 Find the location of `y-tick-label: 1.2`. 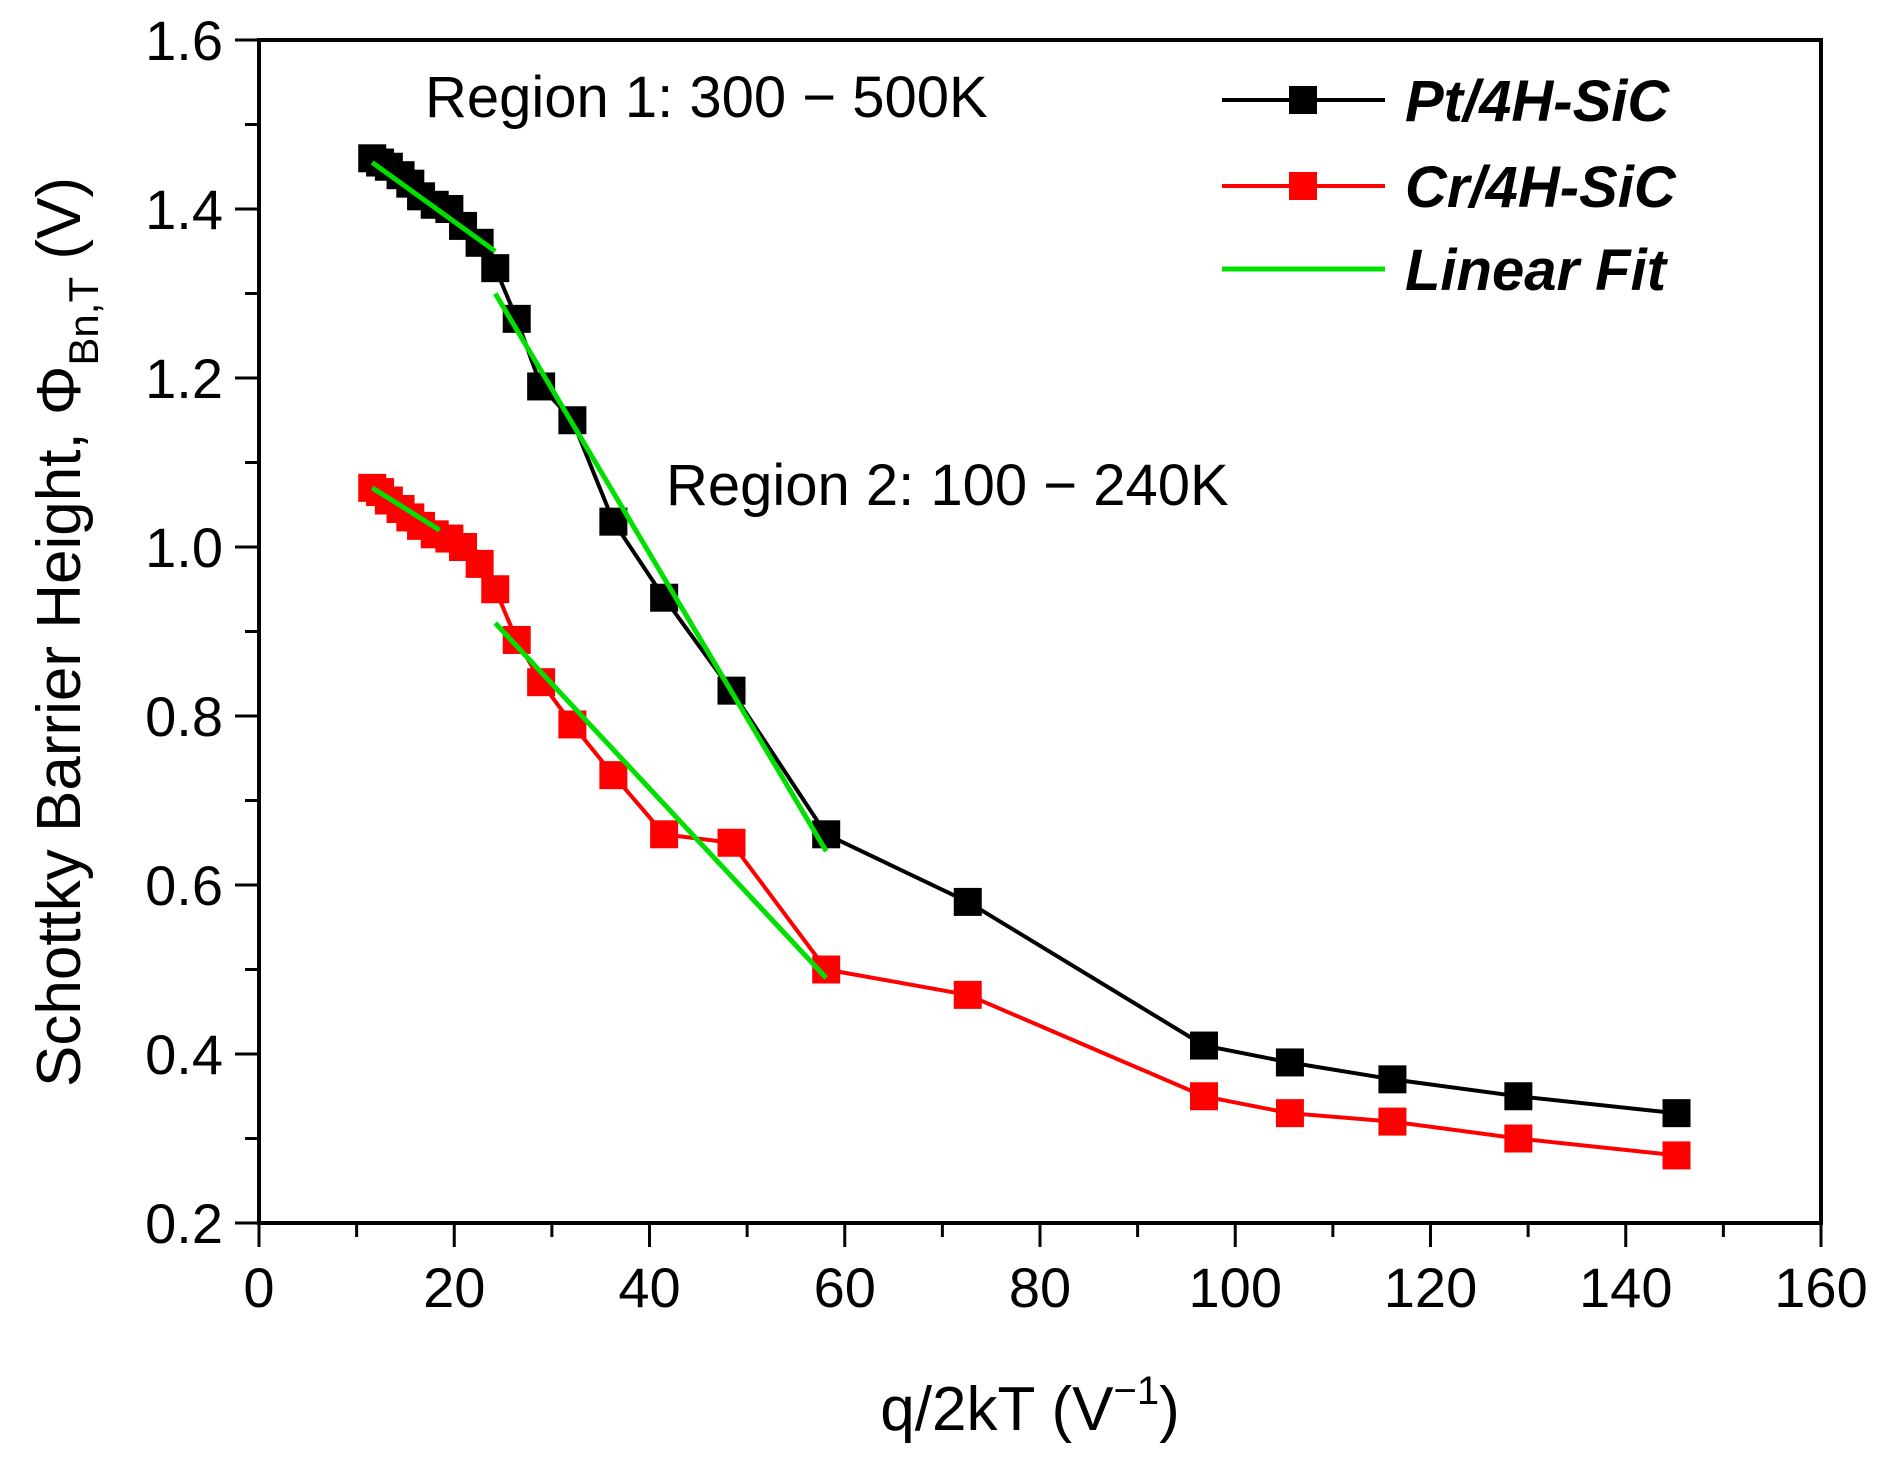

y-tick-label: 1.2 is located at coordinates (184, 378).